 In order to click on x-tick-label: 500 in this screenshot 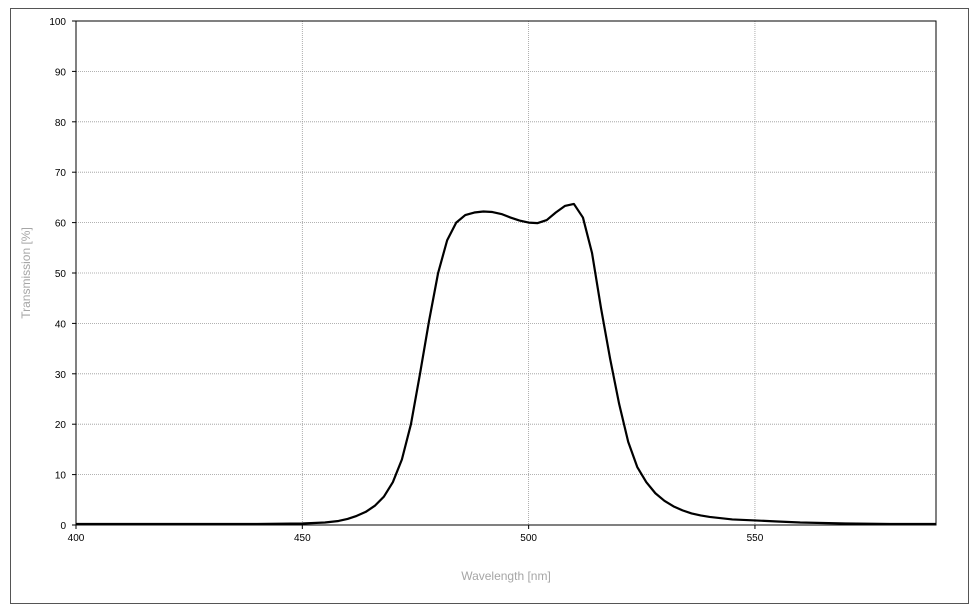, I will do `click(528, 538)`.